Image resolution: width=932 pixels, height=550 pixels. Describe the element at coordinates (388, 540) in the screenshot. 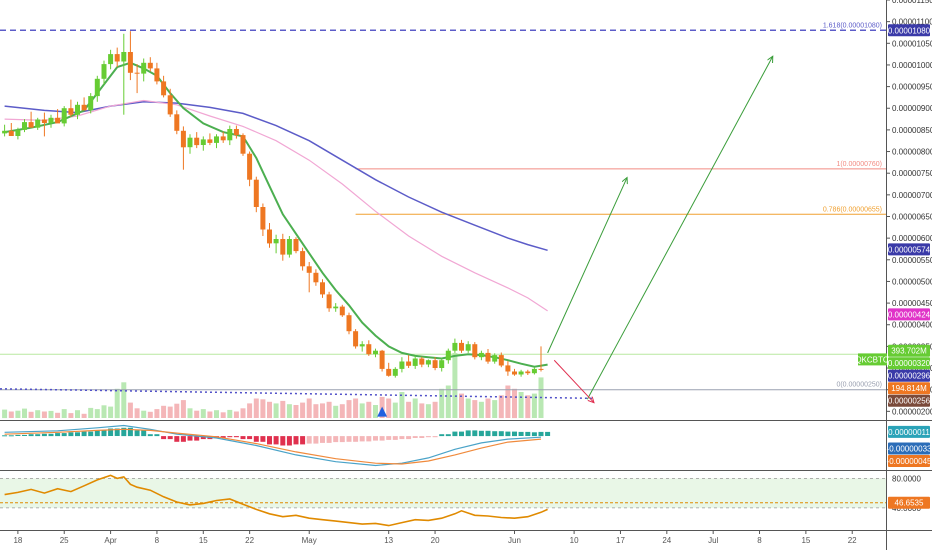

I see `date-tick-label: 13` at that location.